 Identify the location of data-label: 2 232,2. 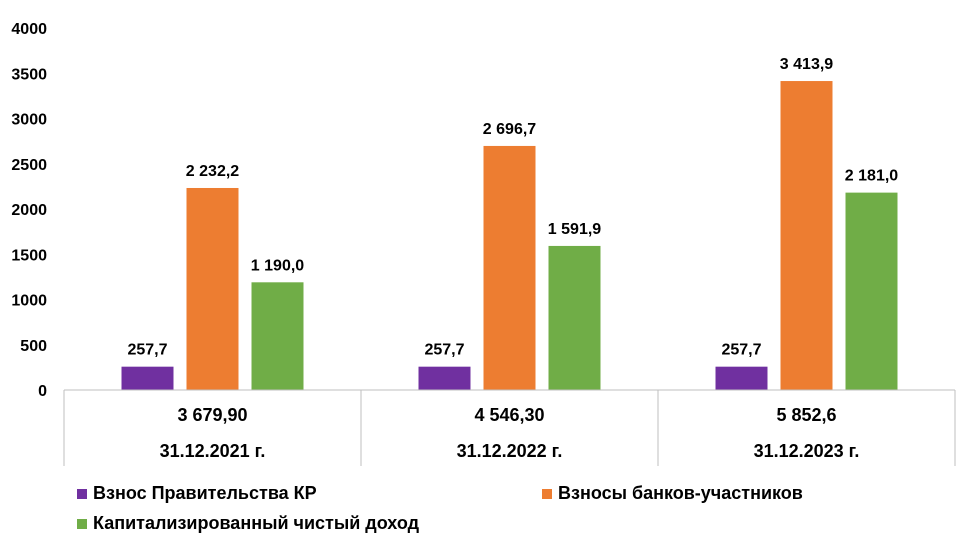
(212, 171).